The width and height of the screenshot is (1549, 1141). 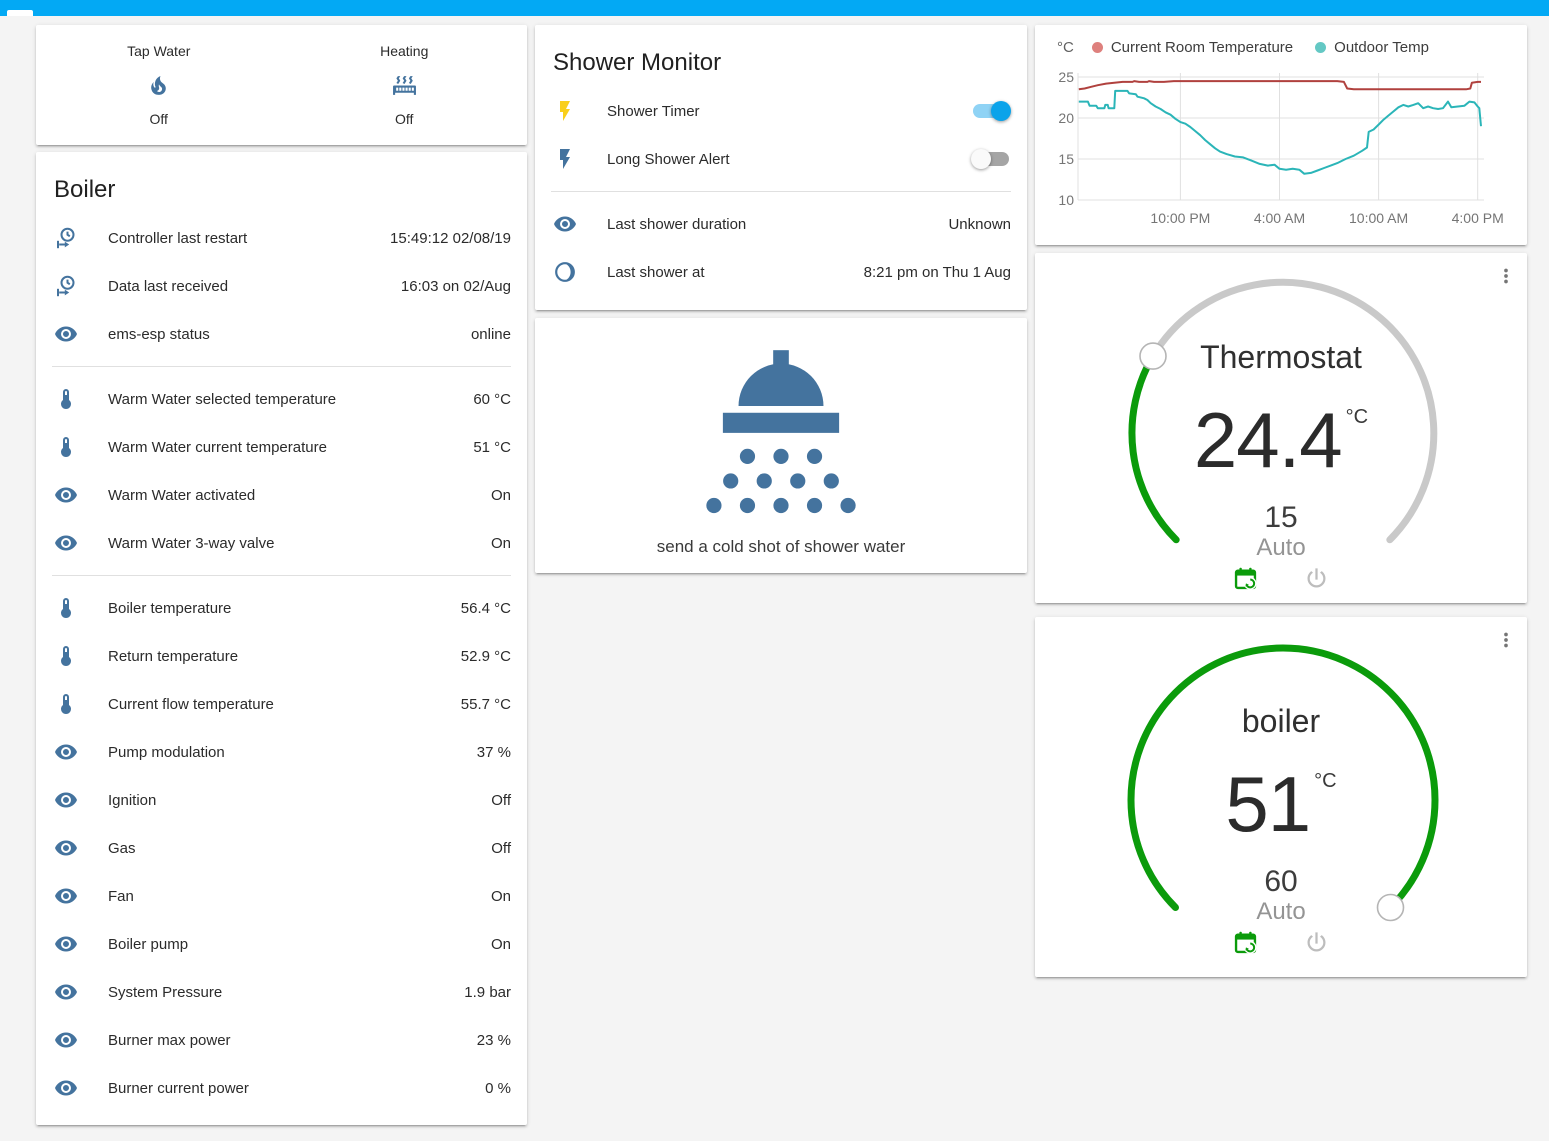 What do you see at coordinates (169, 1040) in the screenshot?
I see `entity-name: Burner max power` at bounding box center [169, 1040].